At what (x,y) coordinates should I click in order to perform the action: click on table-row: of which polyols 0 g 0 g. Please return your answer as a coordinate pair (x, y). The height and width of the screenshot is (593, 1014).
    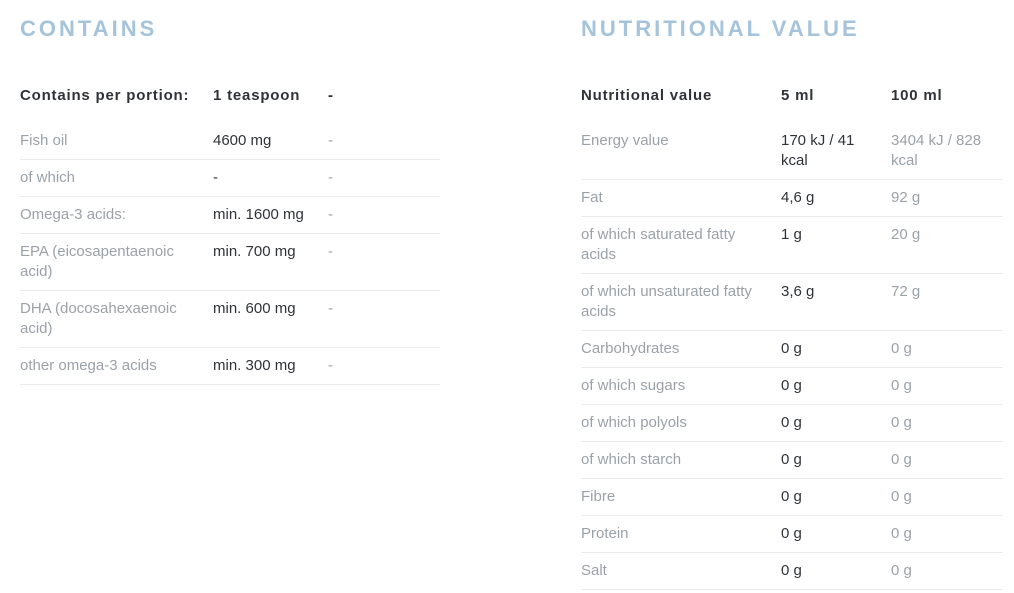
    Looking at the image, I should click on (792, 424).